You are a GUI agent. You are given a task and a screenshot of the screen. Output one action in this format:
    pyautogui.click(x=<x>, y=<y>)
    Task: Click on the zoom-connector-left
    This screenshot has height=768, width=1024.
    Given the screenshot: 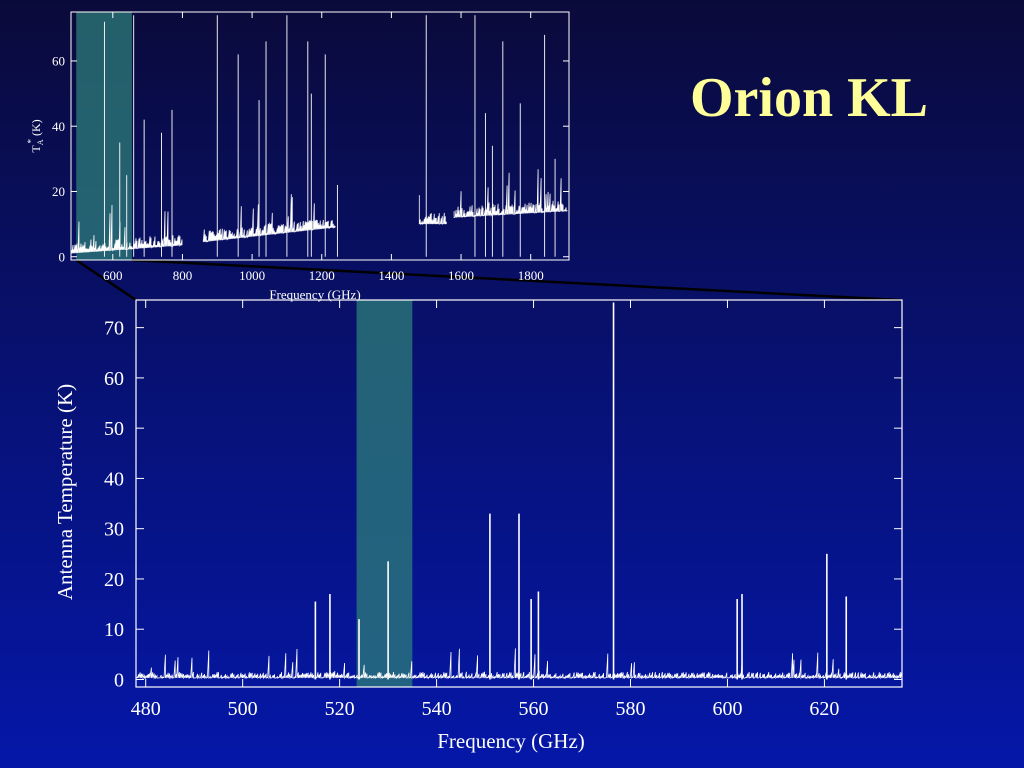 What is the action you would take?
    pyautogui.click(x=106, y=280)
    